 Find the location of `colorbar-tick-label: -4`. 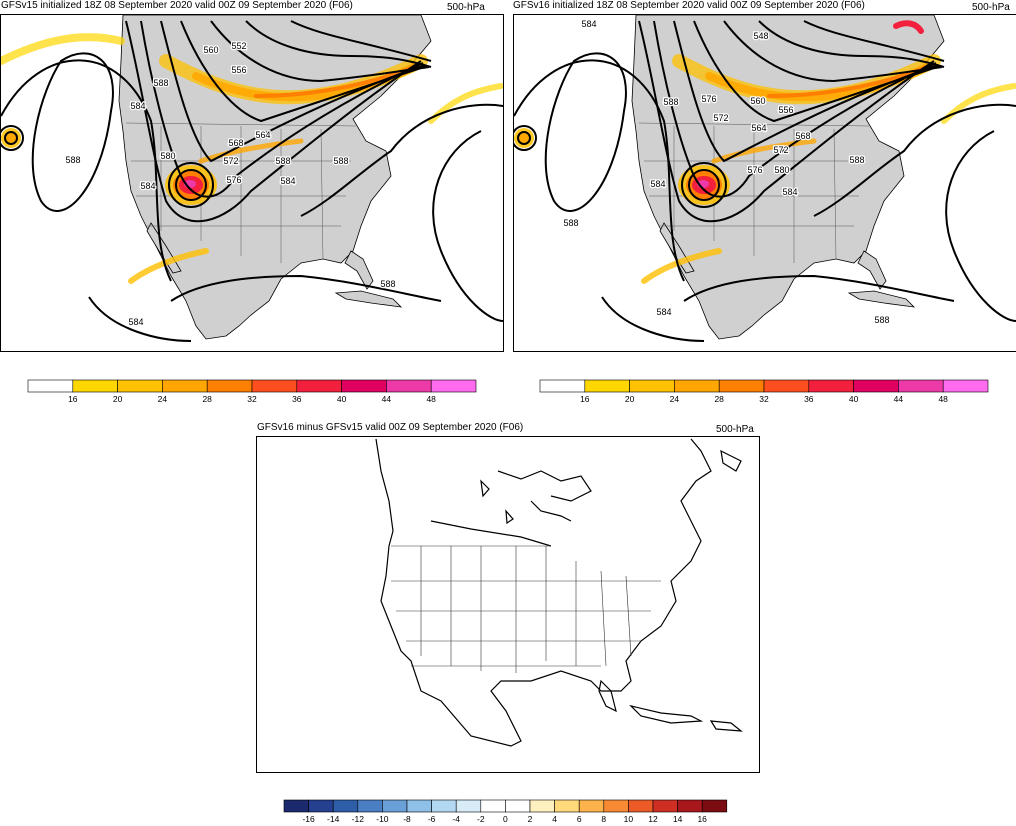

colorbar-tick-label: -4 is located at coordinates (456, 819).